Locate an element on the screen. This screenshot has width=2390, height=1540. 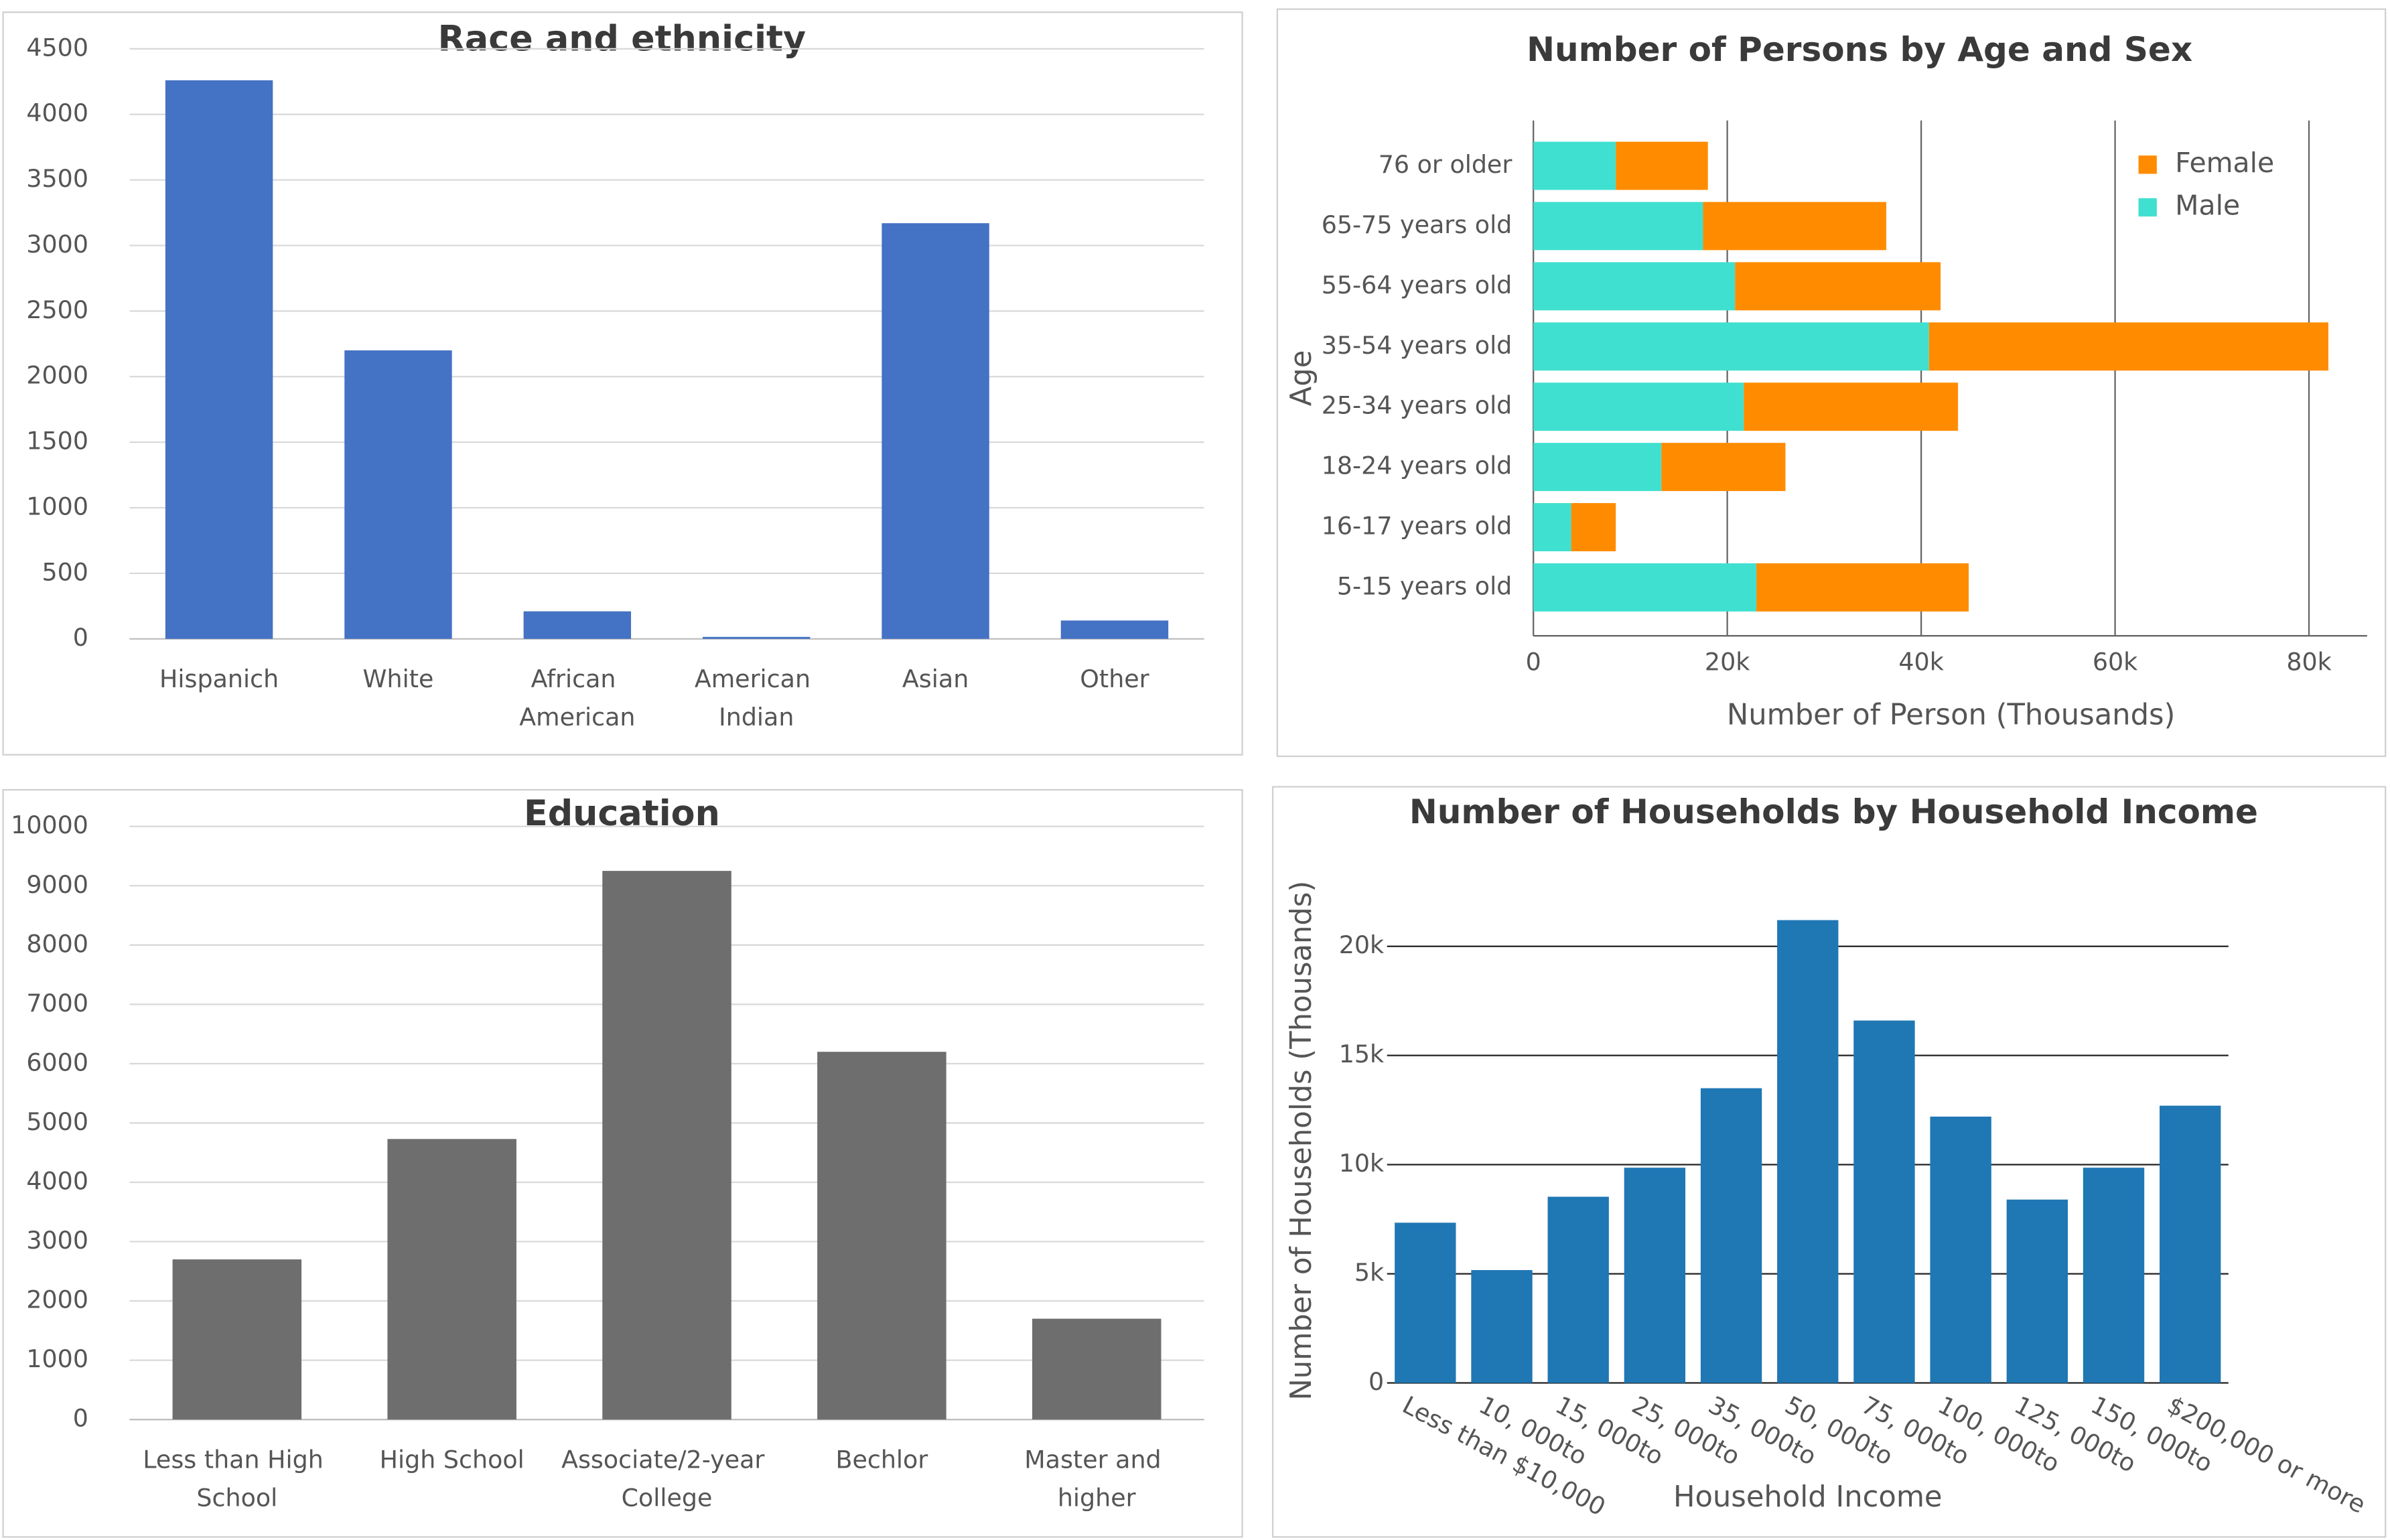
legend-label: Female is located at coordinates (2224, 163).